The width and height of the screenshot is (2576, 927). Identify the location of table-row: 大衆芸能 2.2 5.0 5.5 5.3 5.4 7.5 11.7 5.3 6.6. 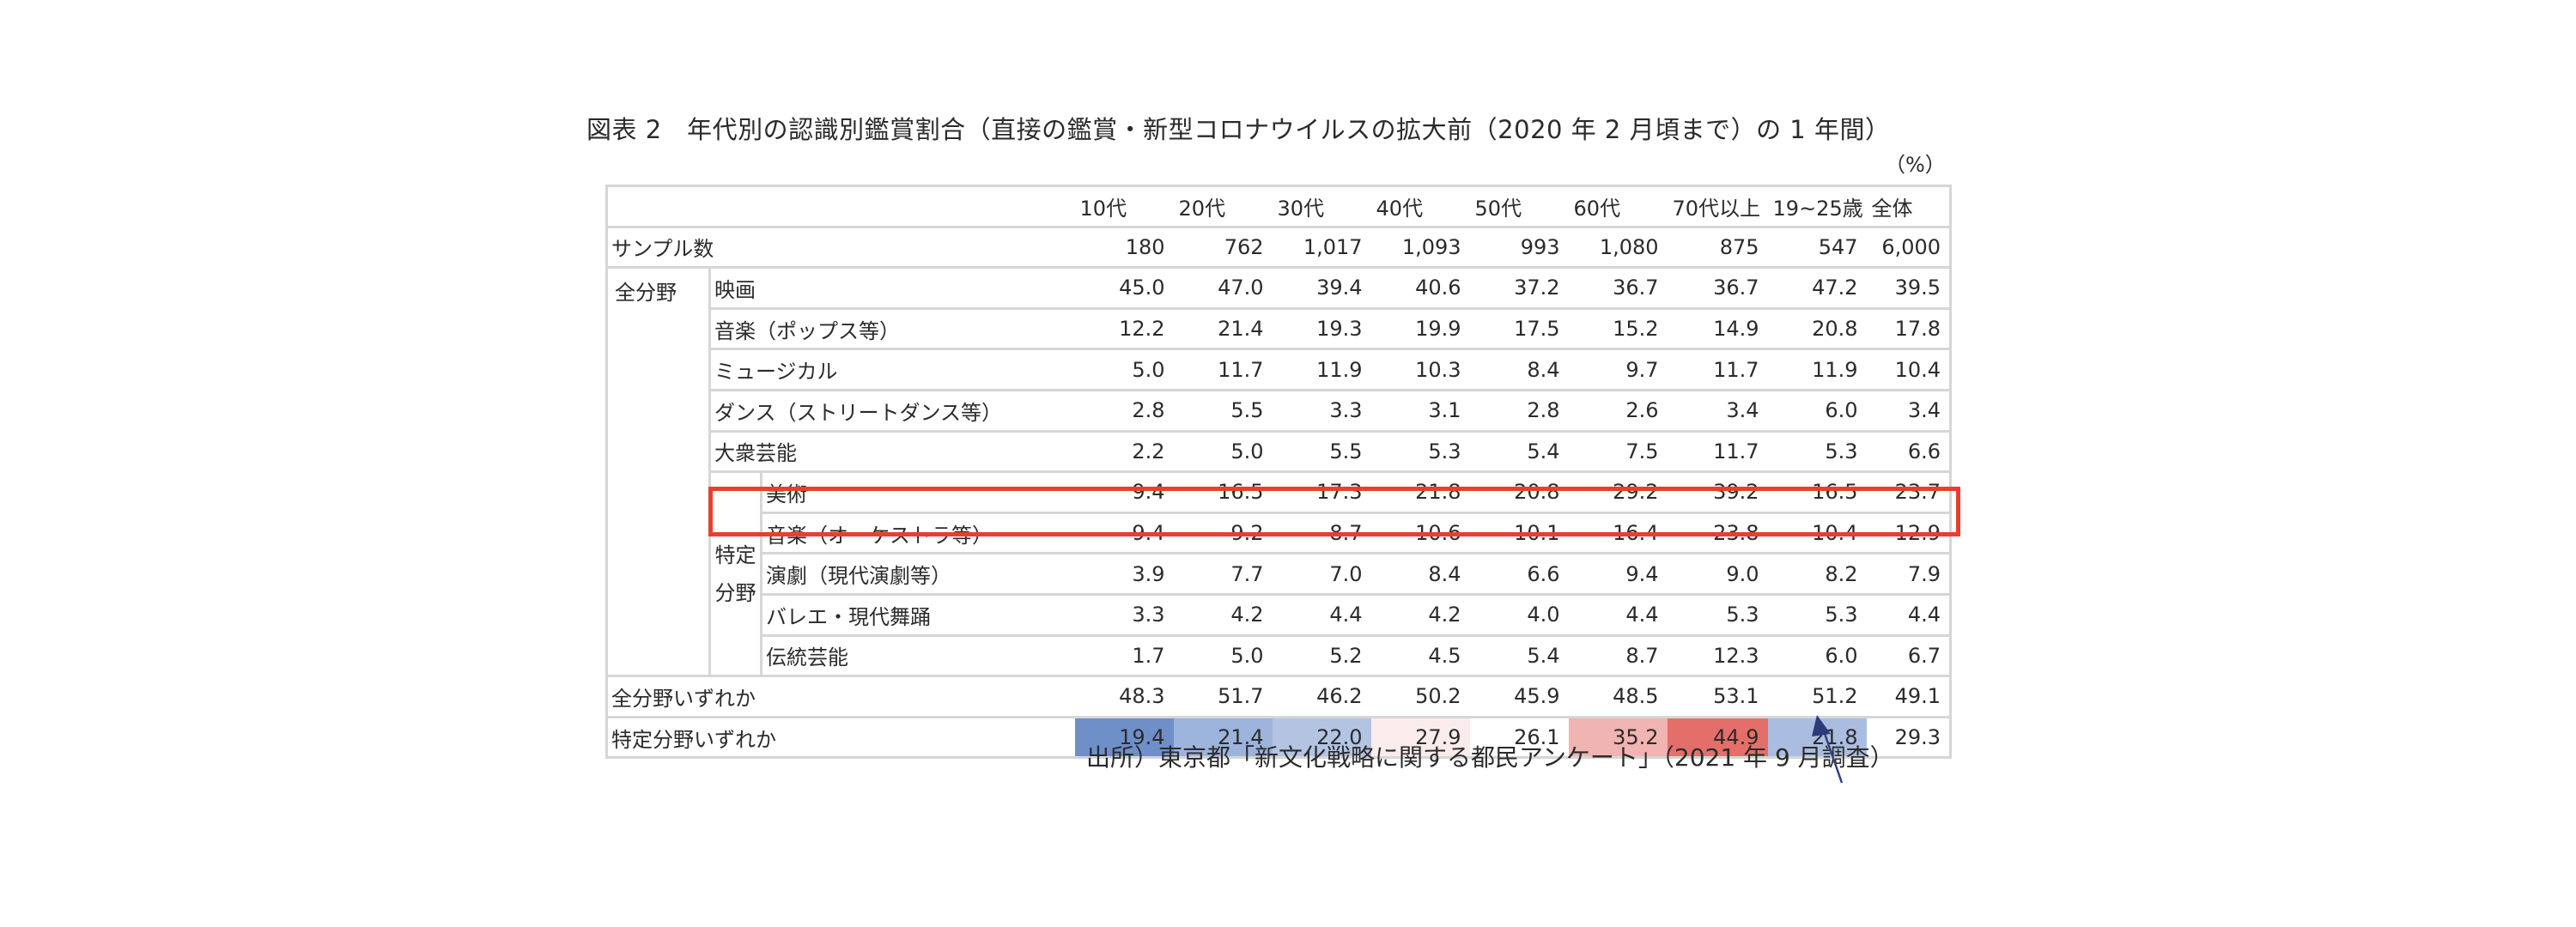
(1280, 451).